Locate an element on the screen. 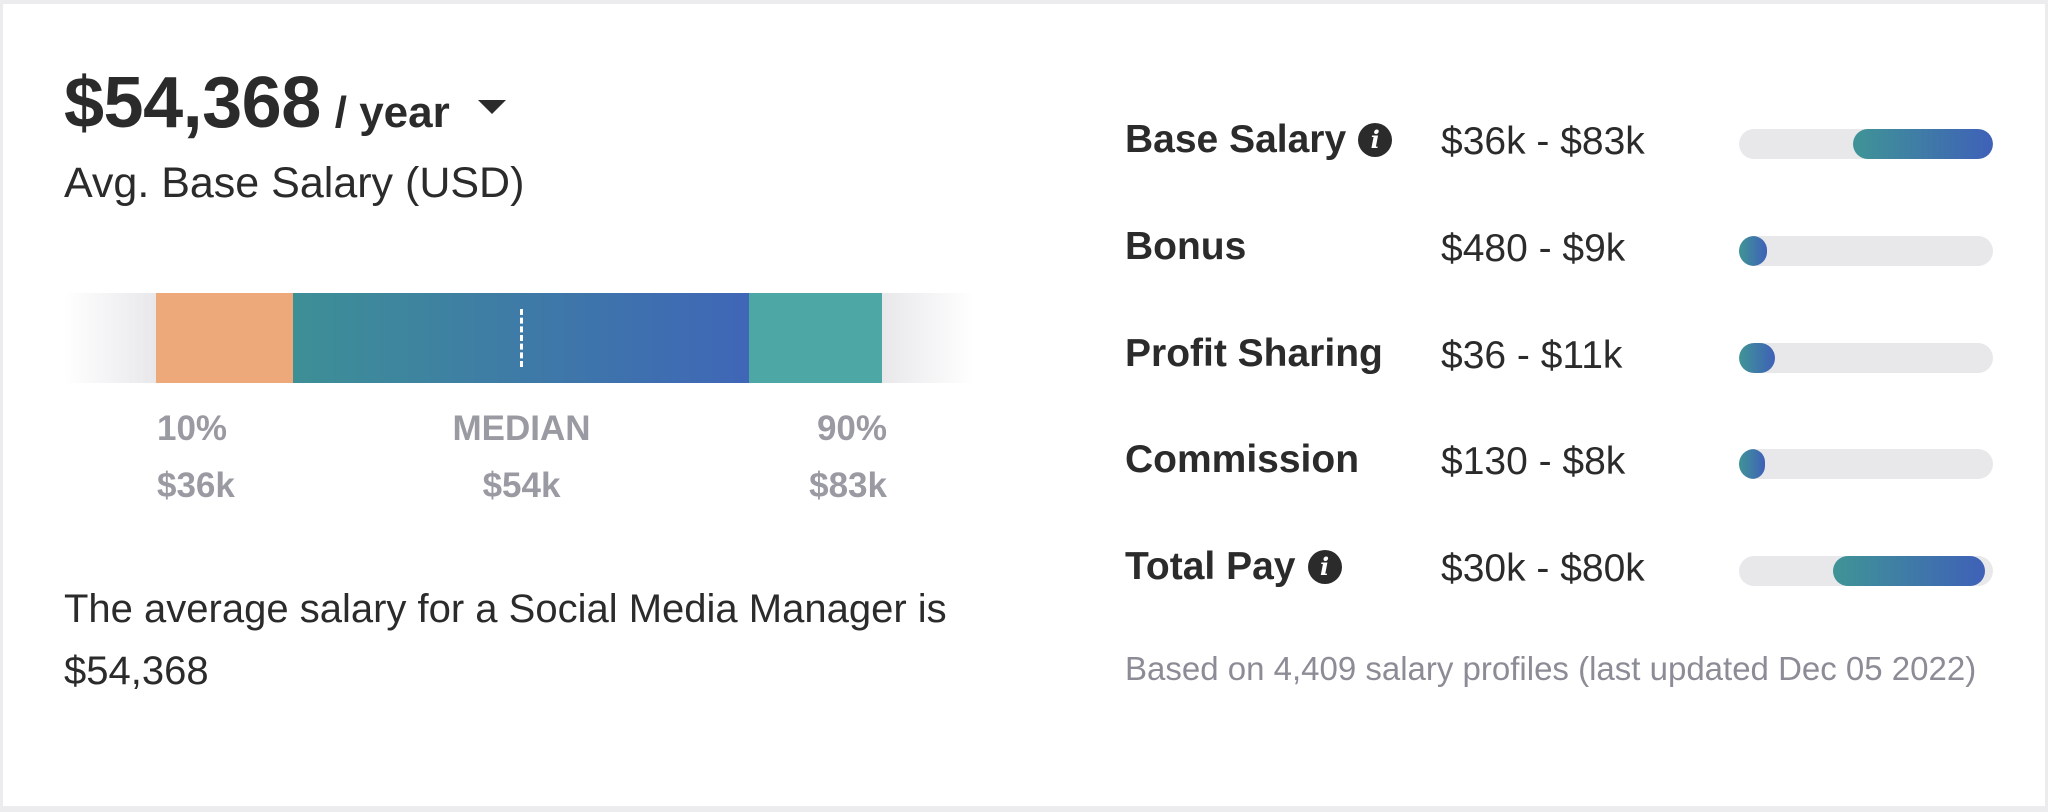 Image resolution: width=2048 pixels, height=812 pixels. pay-row-base-salary: Base Salary i $36k - $83k is located at coordinates (1560, 142).